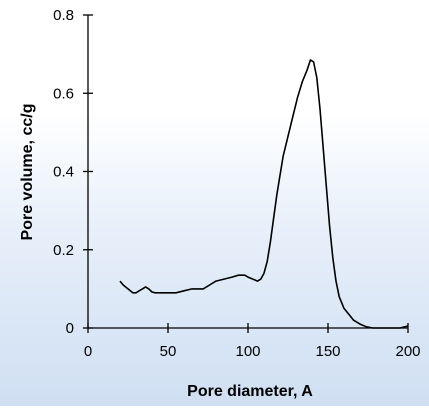 The image size is (429, 411). What do you see at coordinates (327, 351) in the screenshot?
I see `x-tick-label: 150` at bounding box center [327, 351].